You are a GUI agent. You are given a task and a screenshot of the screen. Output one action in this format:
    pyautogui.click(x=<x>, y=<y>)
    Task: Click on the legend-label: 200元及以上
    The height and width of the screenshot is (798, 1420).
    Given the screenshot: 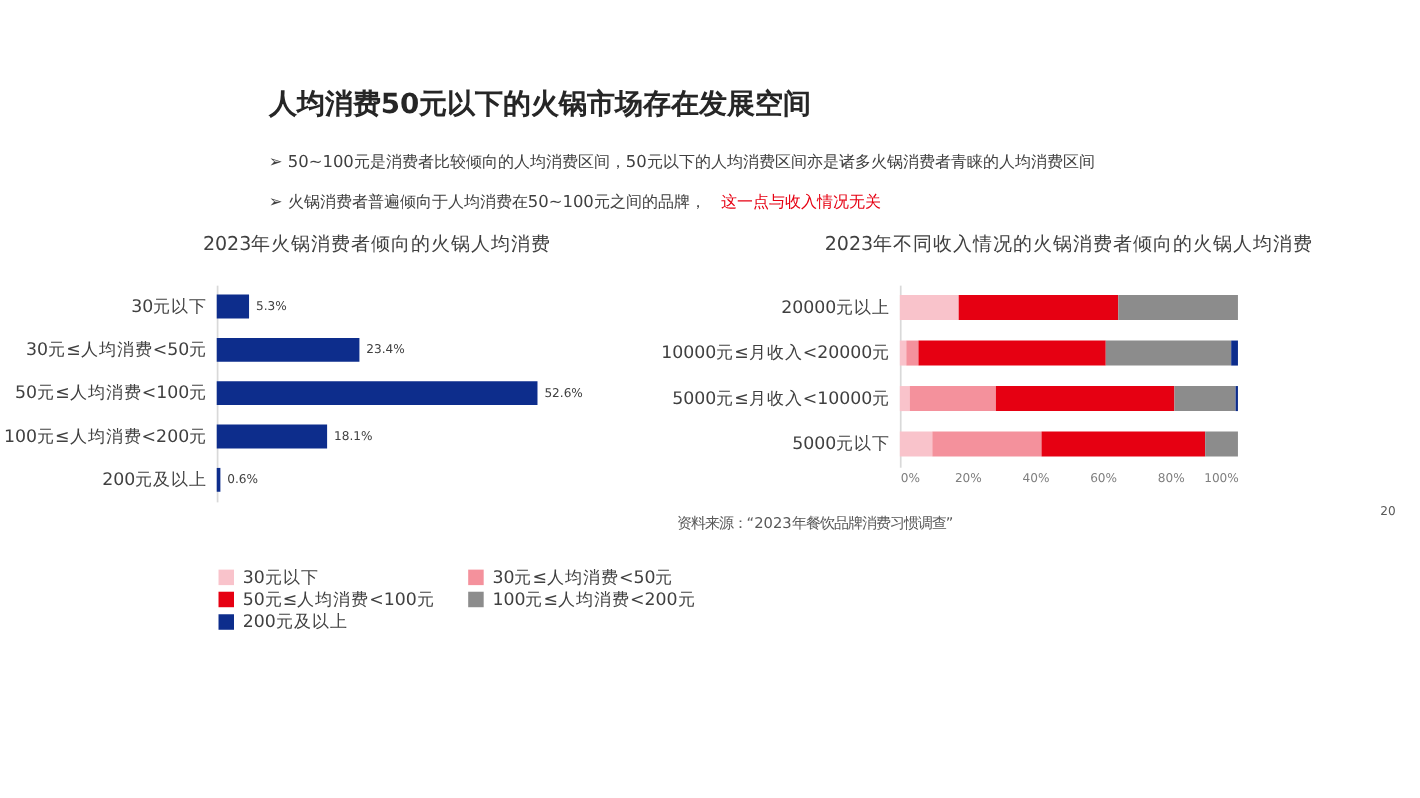 What is the action you would take?
    pyautogui.click(x=295, y=622)
    